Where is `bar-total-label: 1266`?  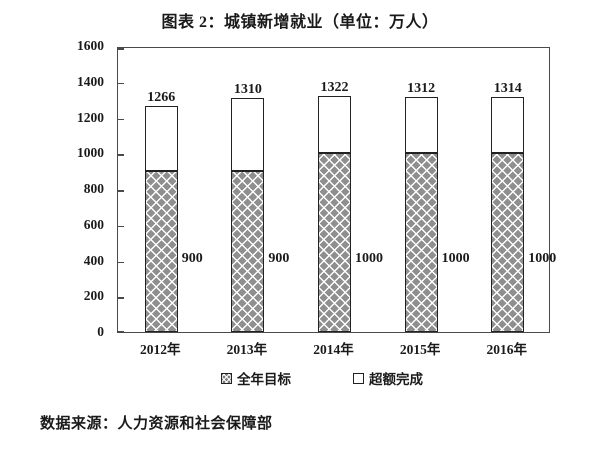 bar-total-label: 1266 is located at coordinates (161, 97).